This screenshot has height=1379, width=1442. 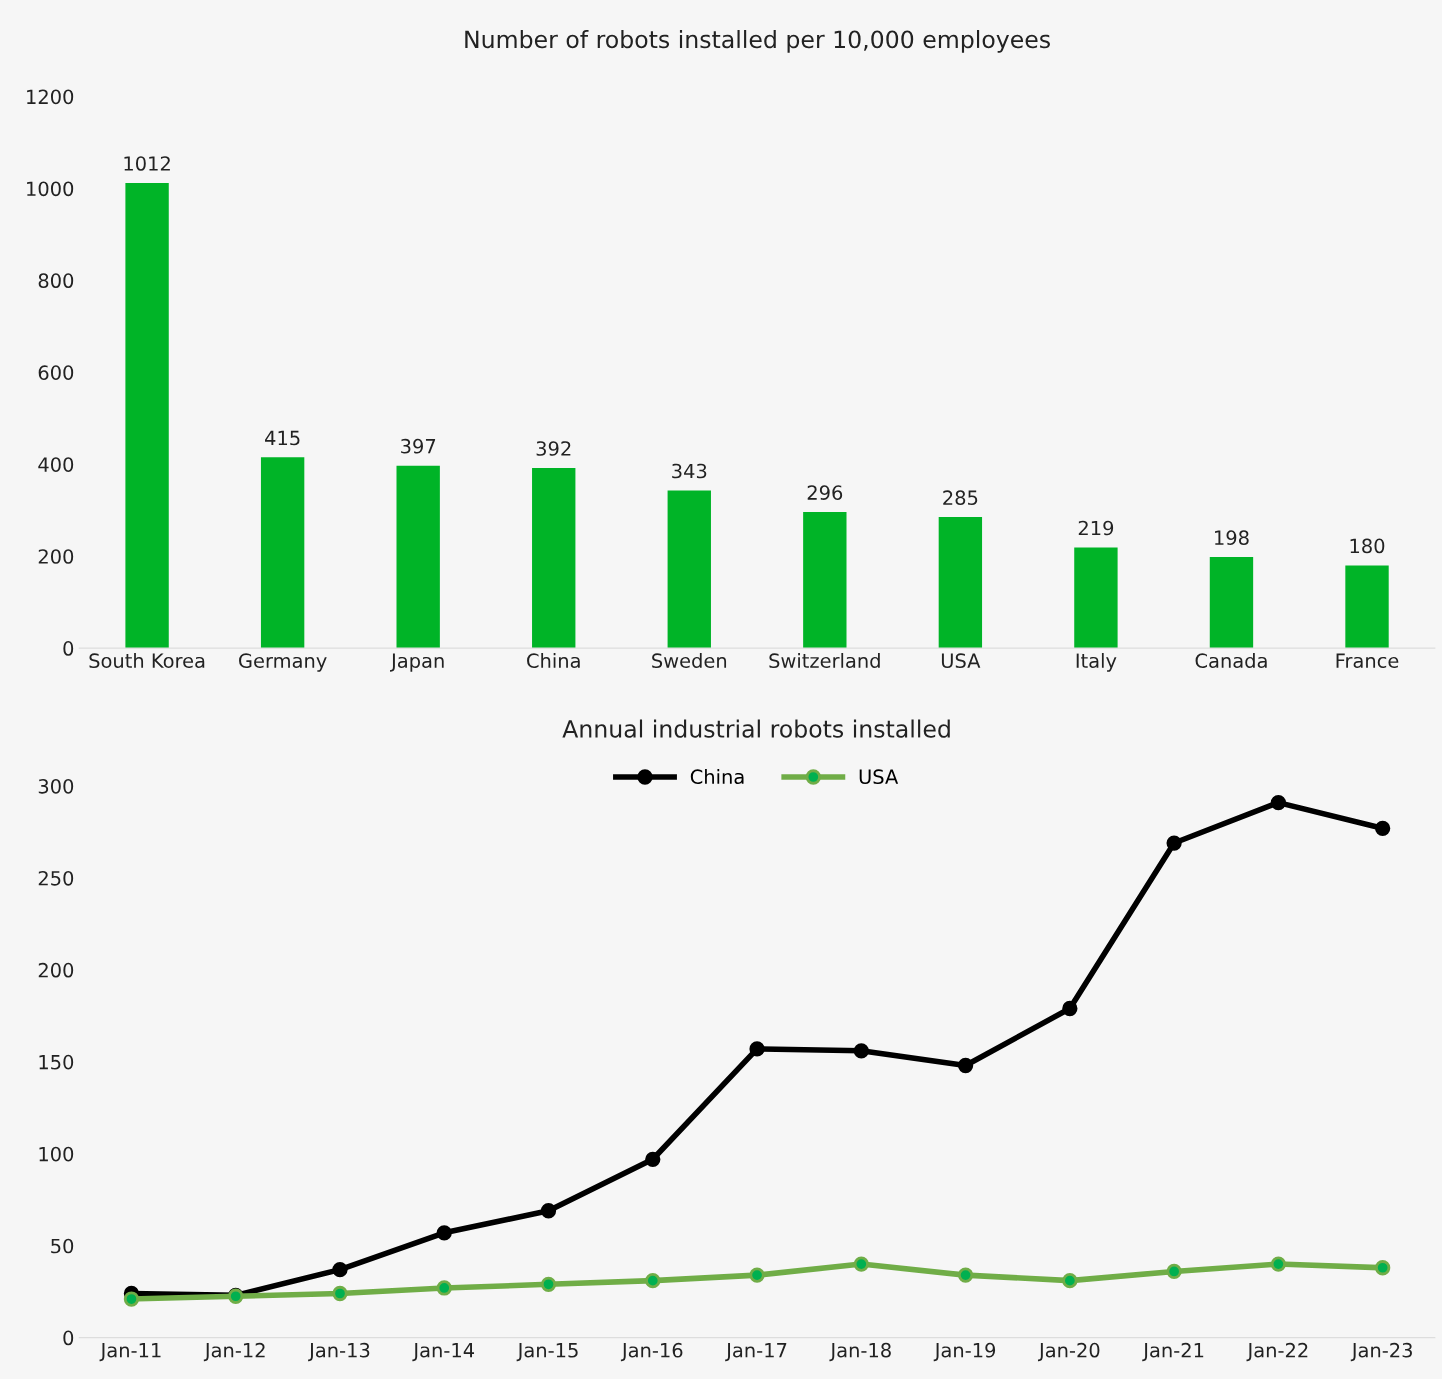 I want to click on x-tick-label: Italy, so click(x=1096, y=662).